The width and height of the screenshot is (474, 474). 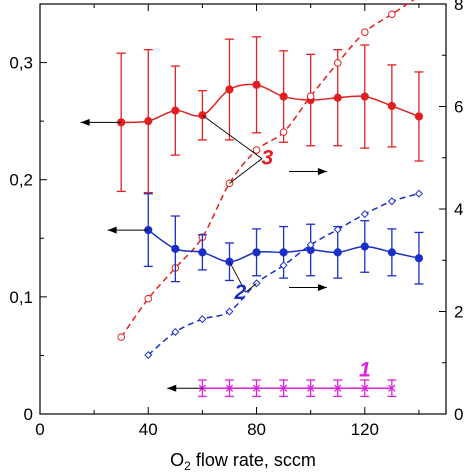 What do you see at coordinates (365, 370) in the screenshot?
I see `series-label-1: 1` at bounding box center [365, 370].